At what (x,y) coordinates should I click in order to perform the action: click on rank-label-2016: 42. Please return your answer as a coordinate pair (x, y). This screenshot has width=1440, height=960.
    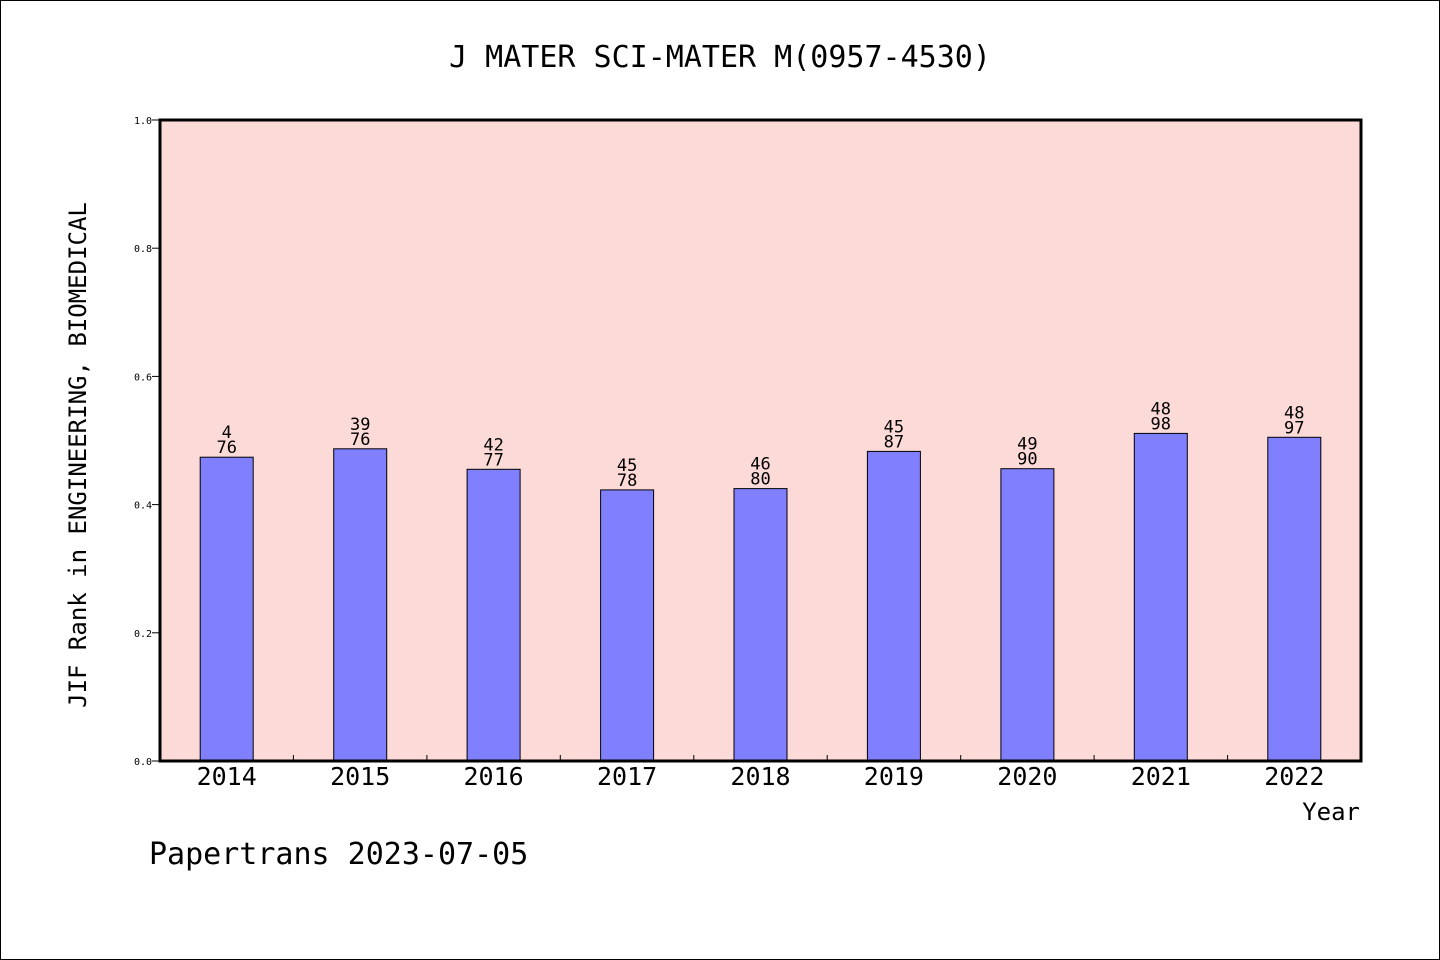
    Looking at the image, I should click on (493, 445).